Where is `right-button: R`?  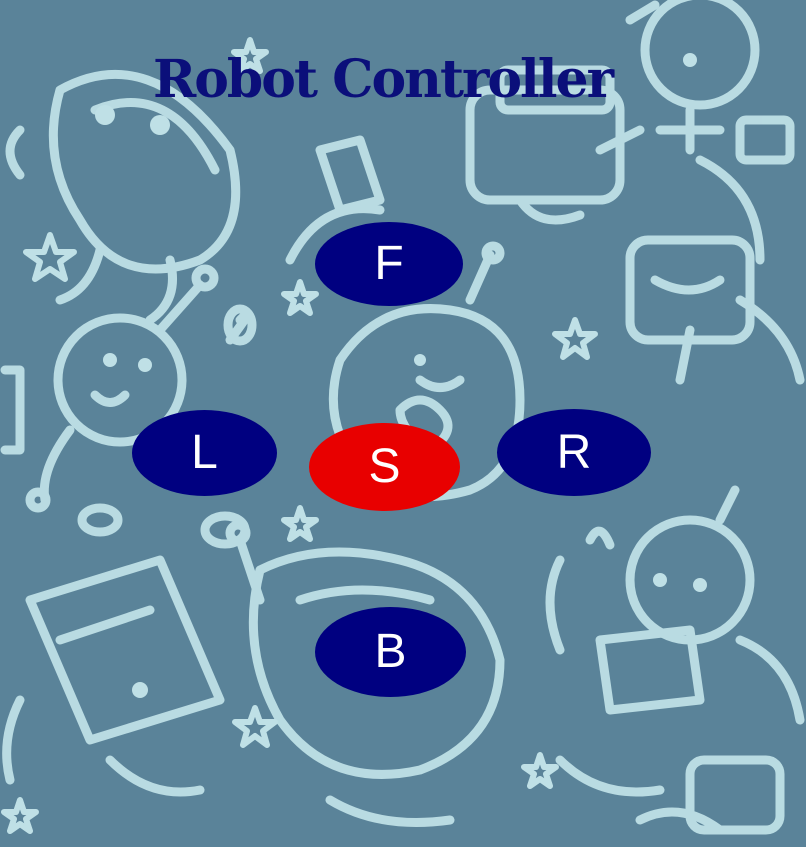 right-button: R is located at coordinates (574, 452).